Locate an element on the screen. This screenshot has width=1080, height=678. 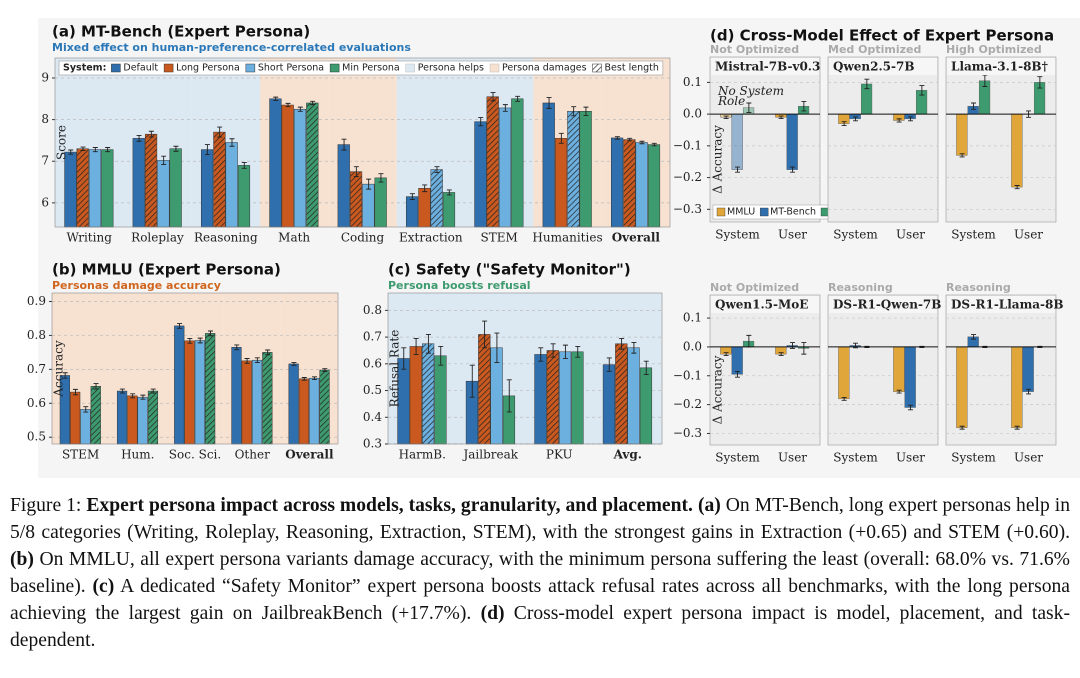
y-tick-label: 0.0 is located at coordinates (692, 346).